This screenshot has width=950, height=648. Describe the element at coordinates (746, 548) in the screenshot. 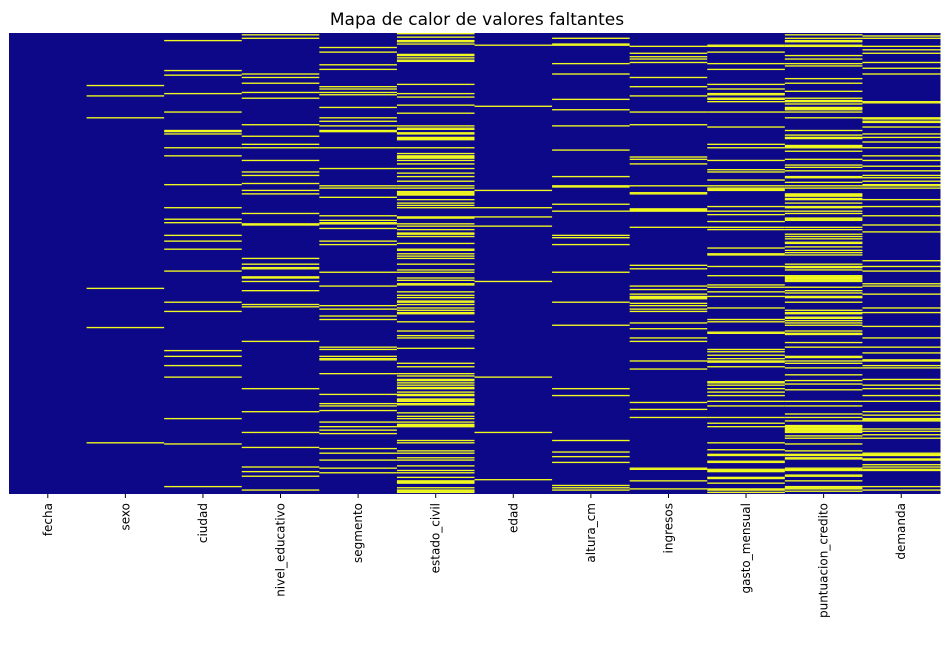

I see `x-tick-label-gasto_mensual: gasto_mensual` at that location.